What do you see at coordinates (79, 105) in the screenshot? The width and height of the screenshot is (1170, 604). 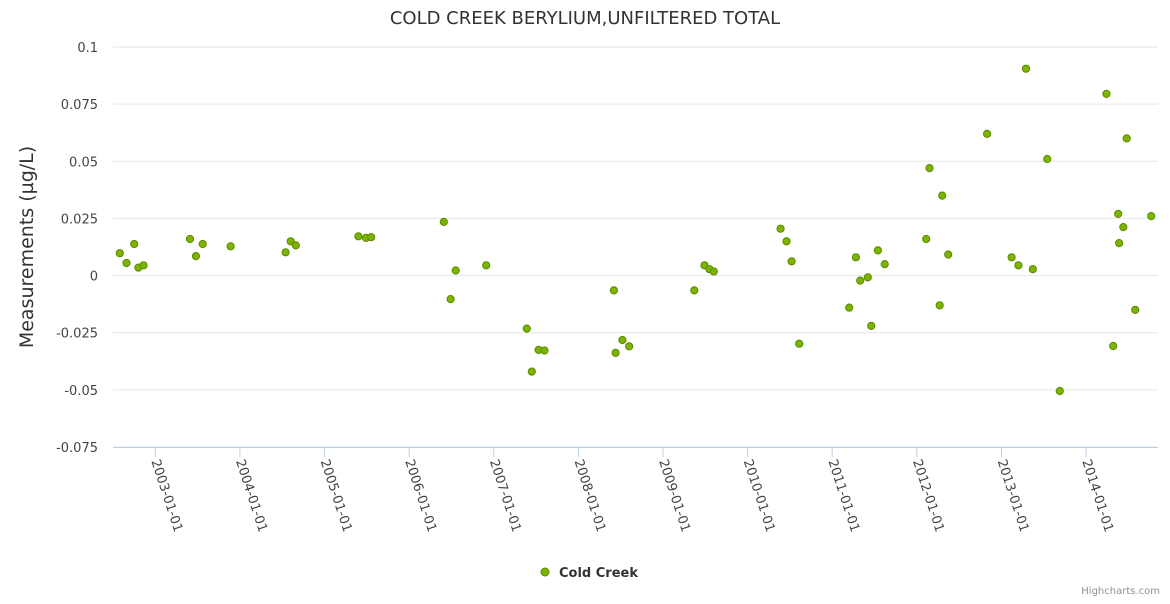 I see `y-tick-label: 0.075` at bounding box center [79, 105].